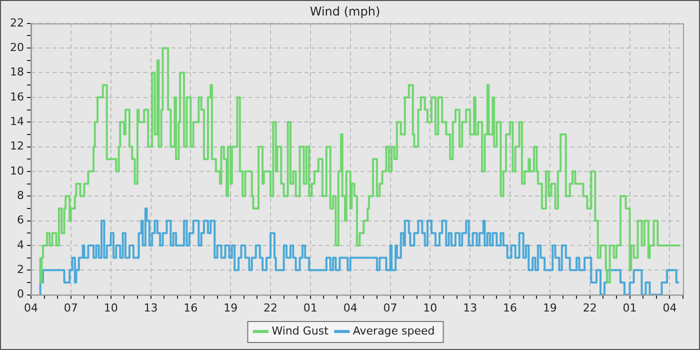  What do you see at coordinates (345, 11) in the screenshot?
I see `chart-title: Wind (mph)` at bounding box center [345, 11].